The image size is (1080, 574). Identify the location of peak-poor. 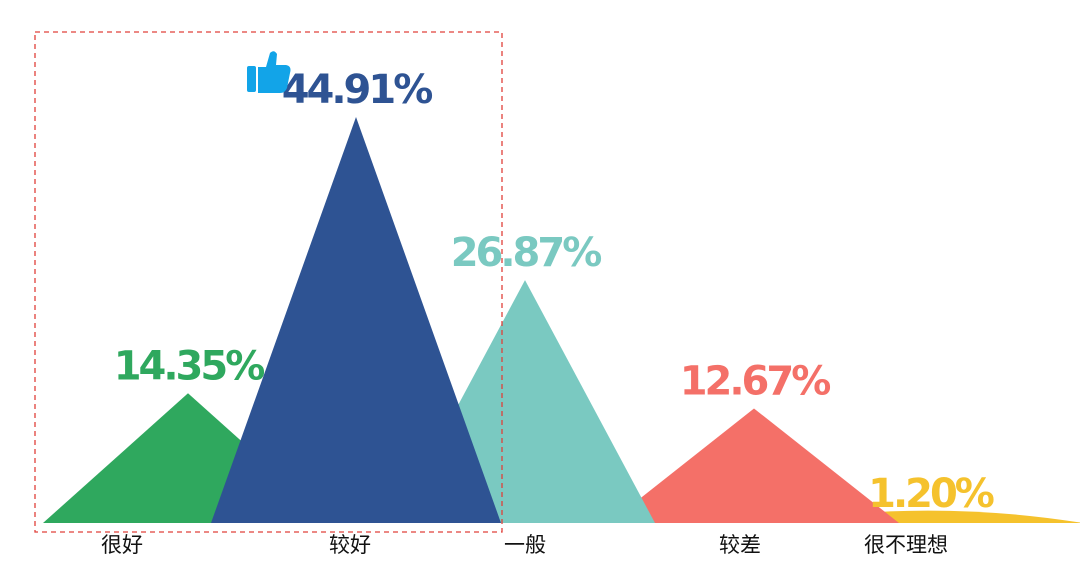
(754, 465).